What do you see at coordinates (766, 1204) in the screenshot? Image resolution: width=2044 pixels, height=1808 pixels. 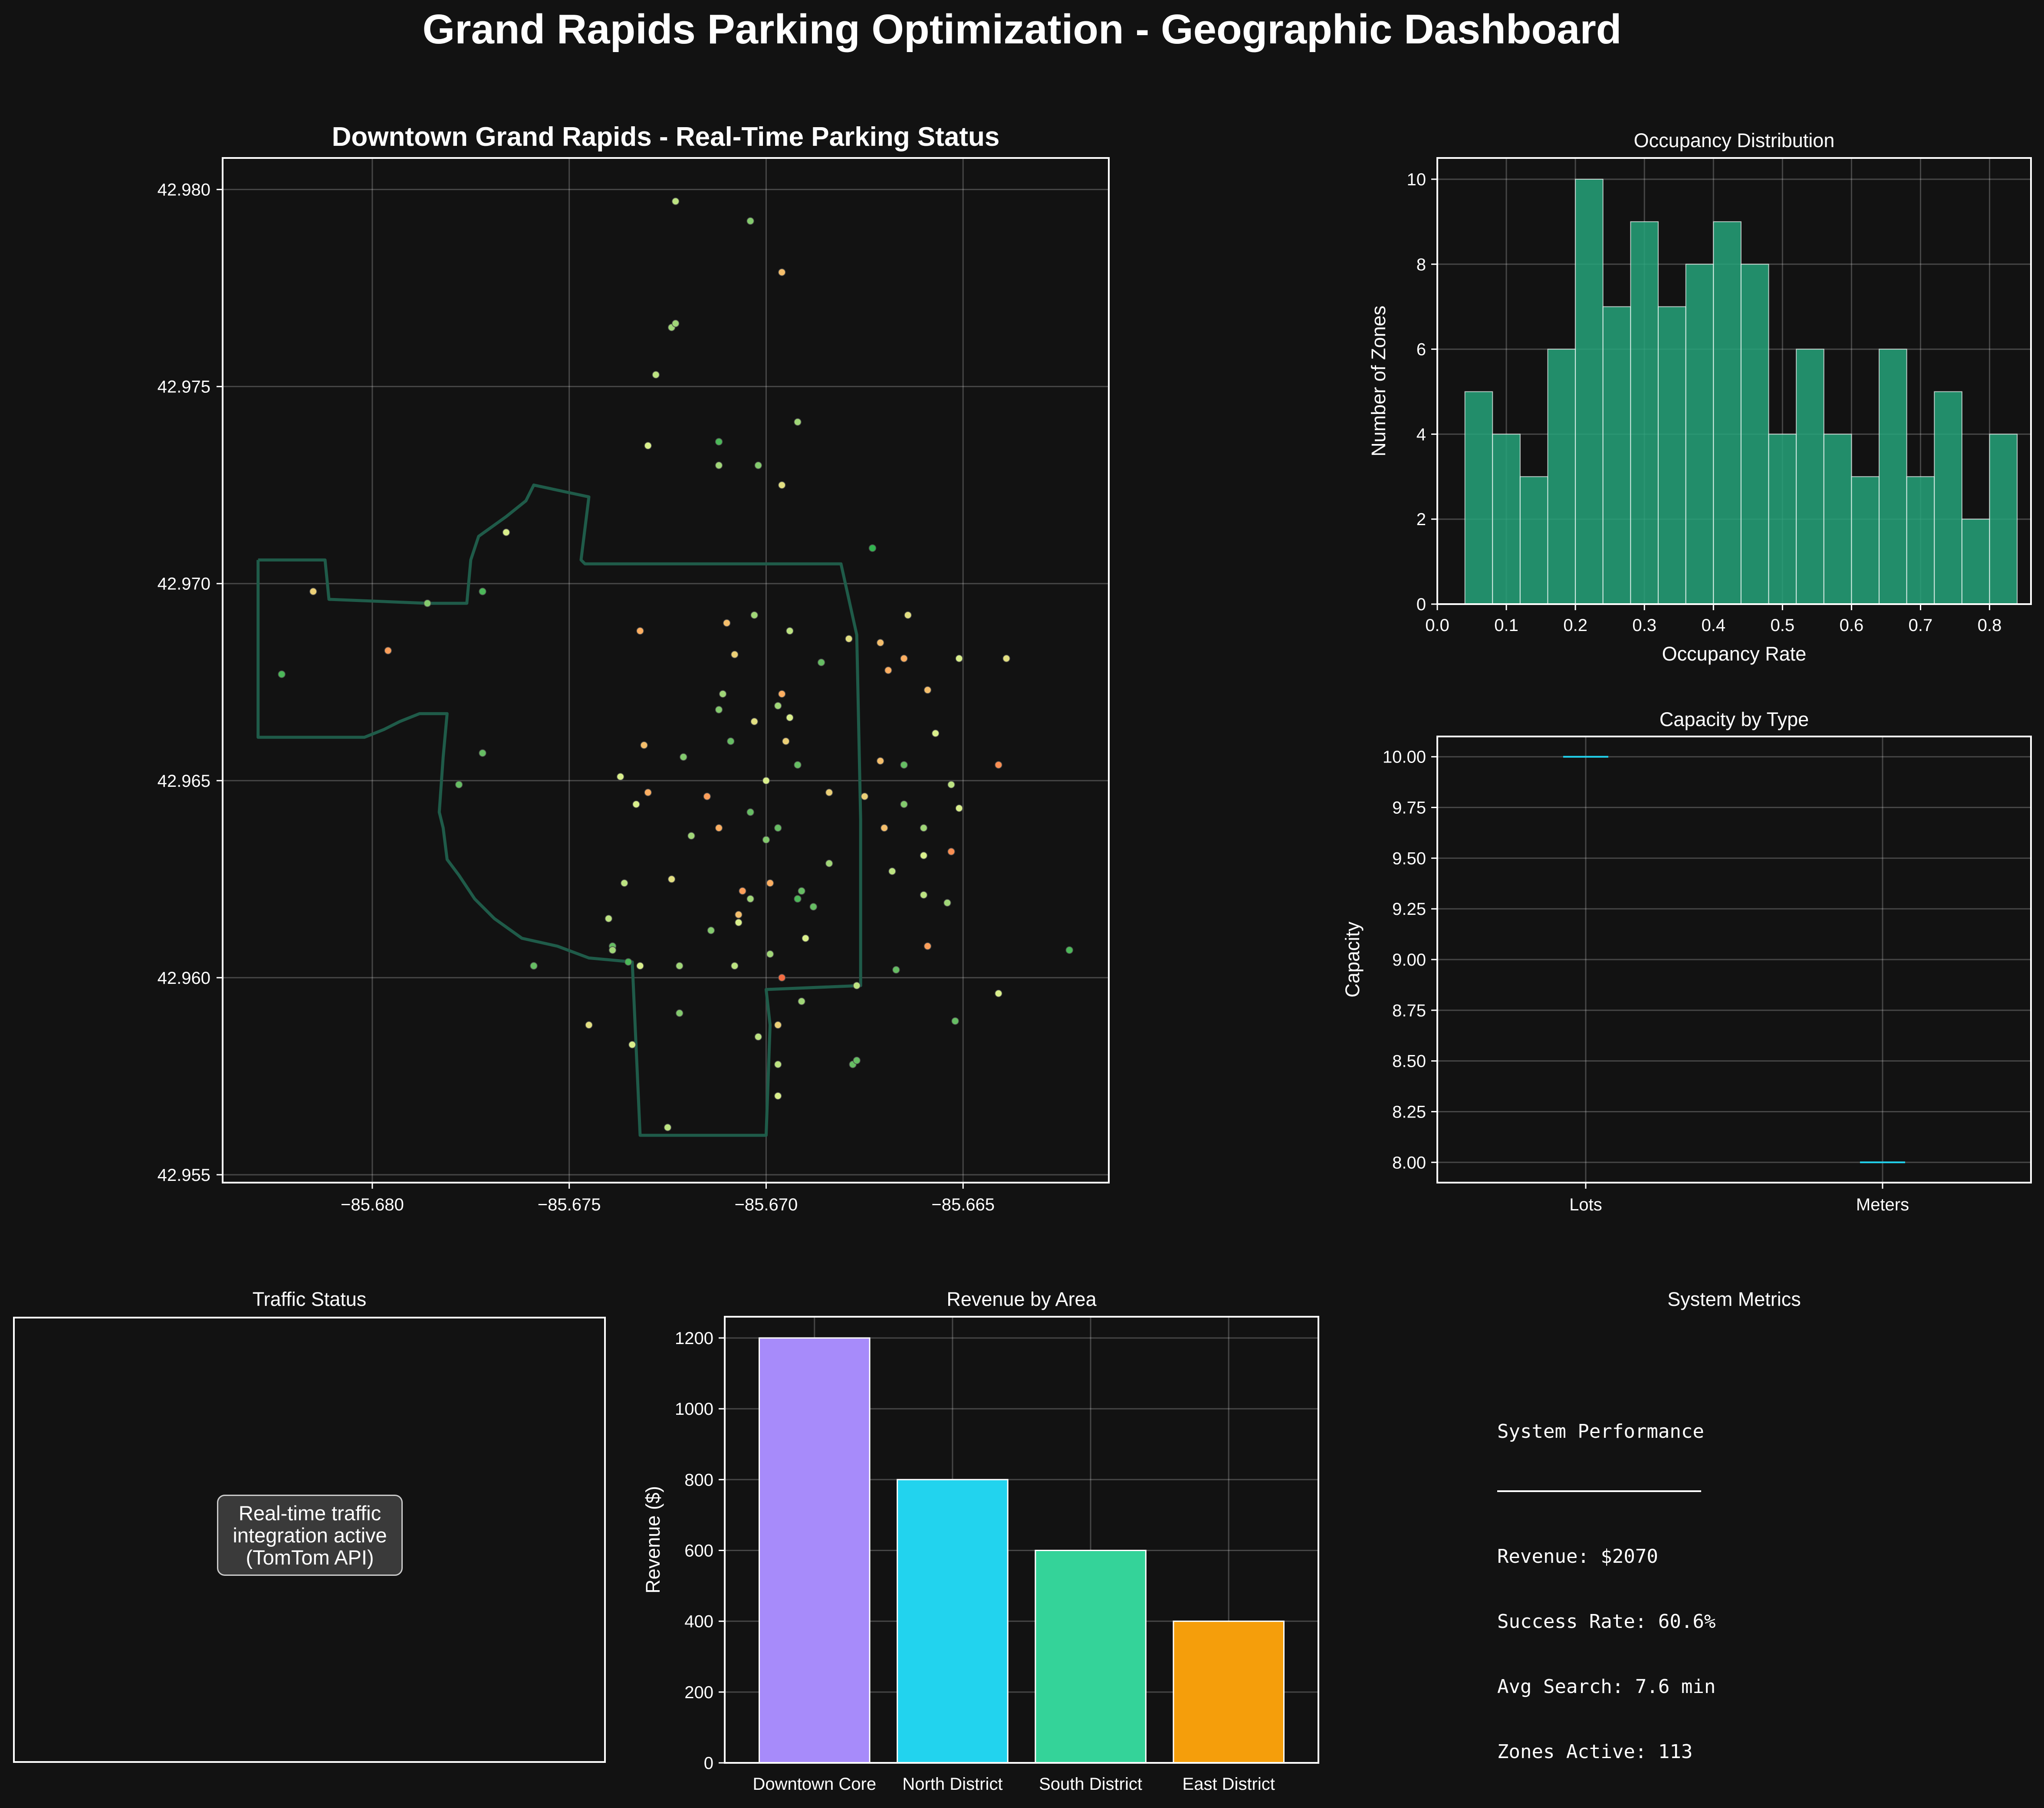 I see `map-x-tick-label: −85.670` at bounding box center [766, 1204].